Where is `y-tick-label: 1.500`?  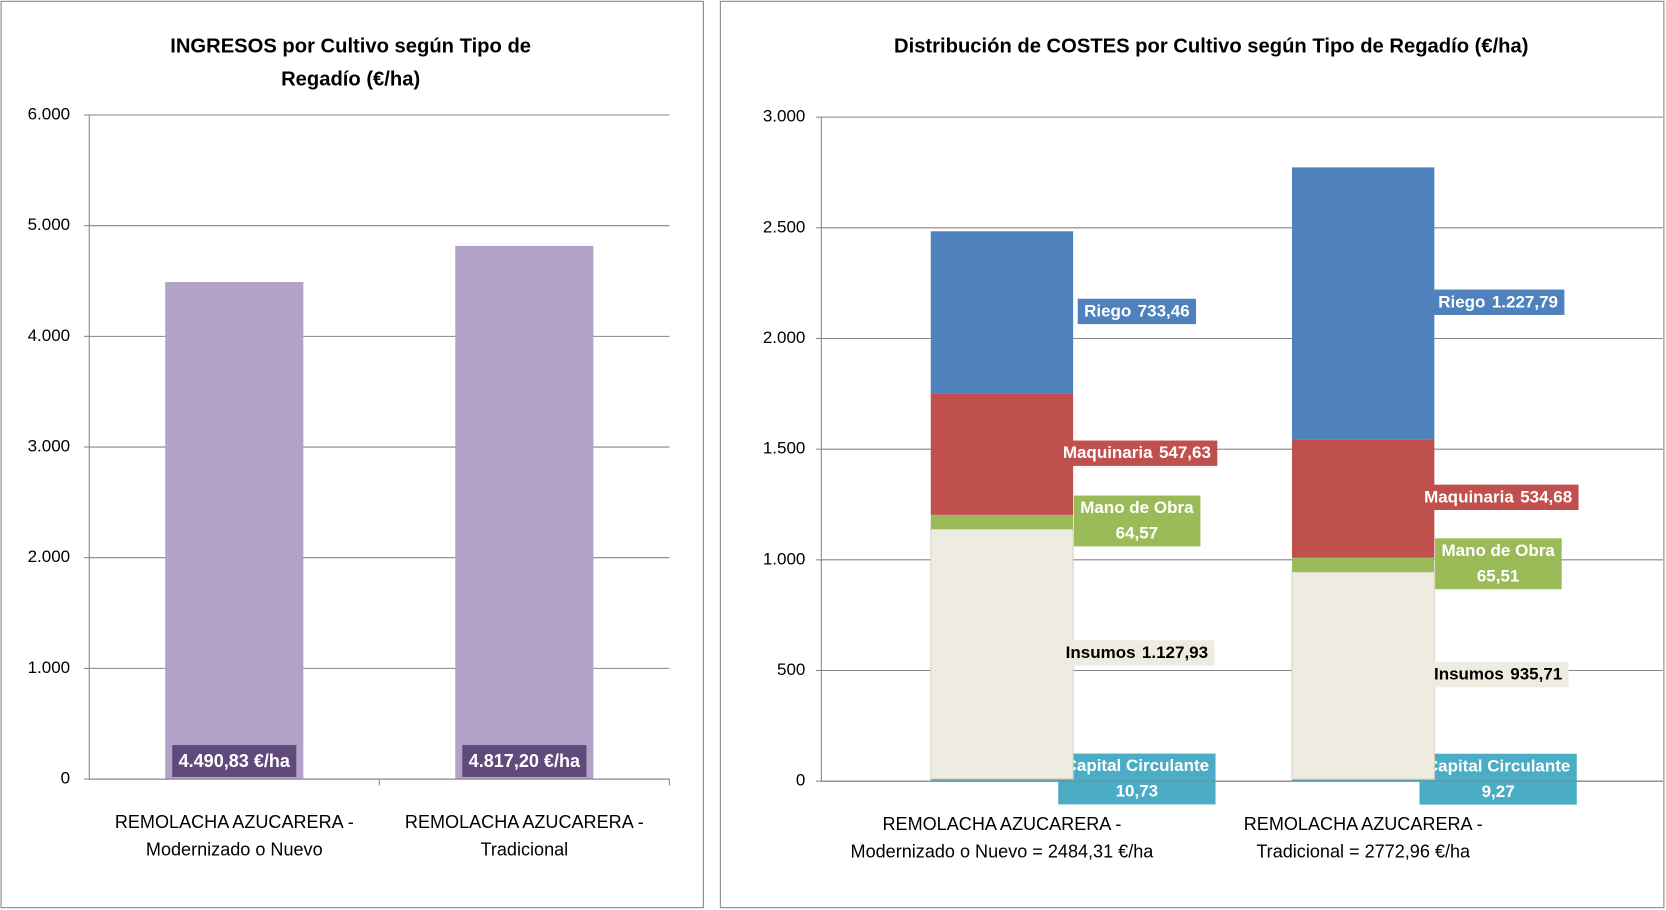
y-tick-label: 1.500 is located at coordinates (784, 448).